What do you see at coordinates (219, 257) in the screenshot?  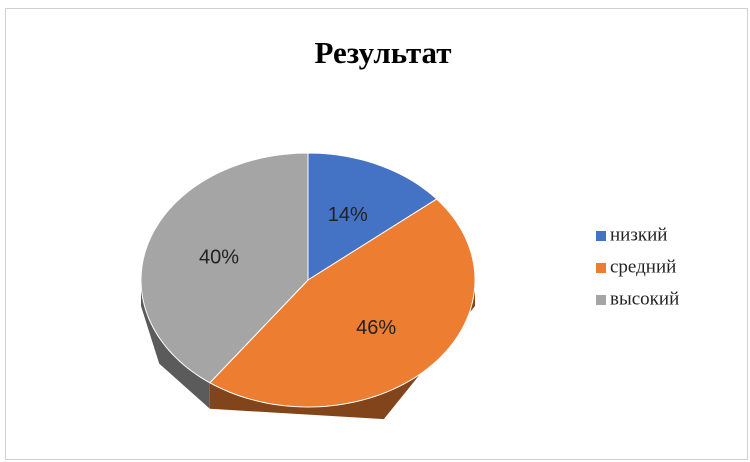 I see `data-label: 40%` at bounding box center [219, 257].